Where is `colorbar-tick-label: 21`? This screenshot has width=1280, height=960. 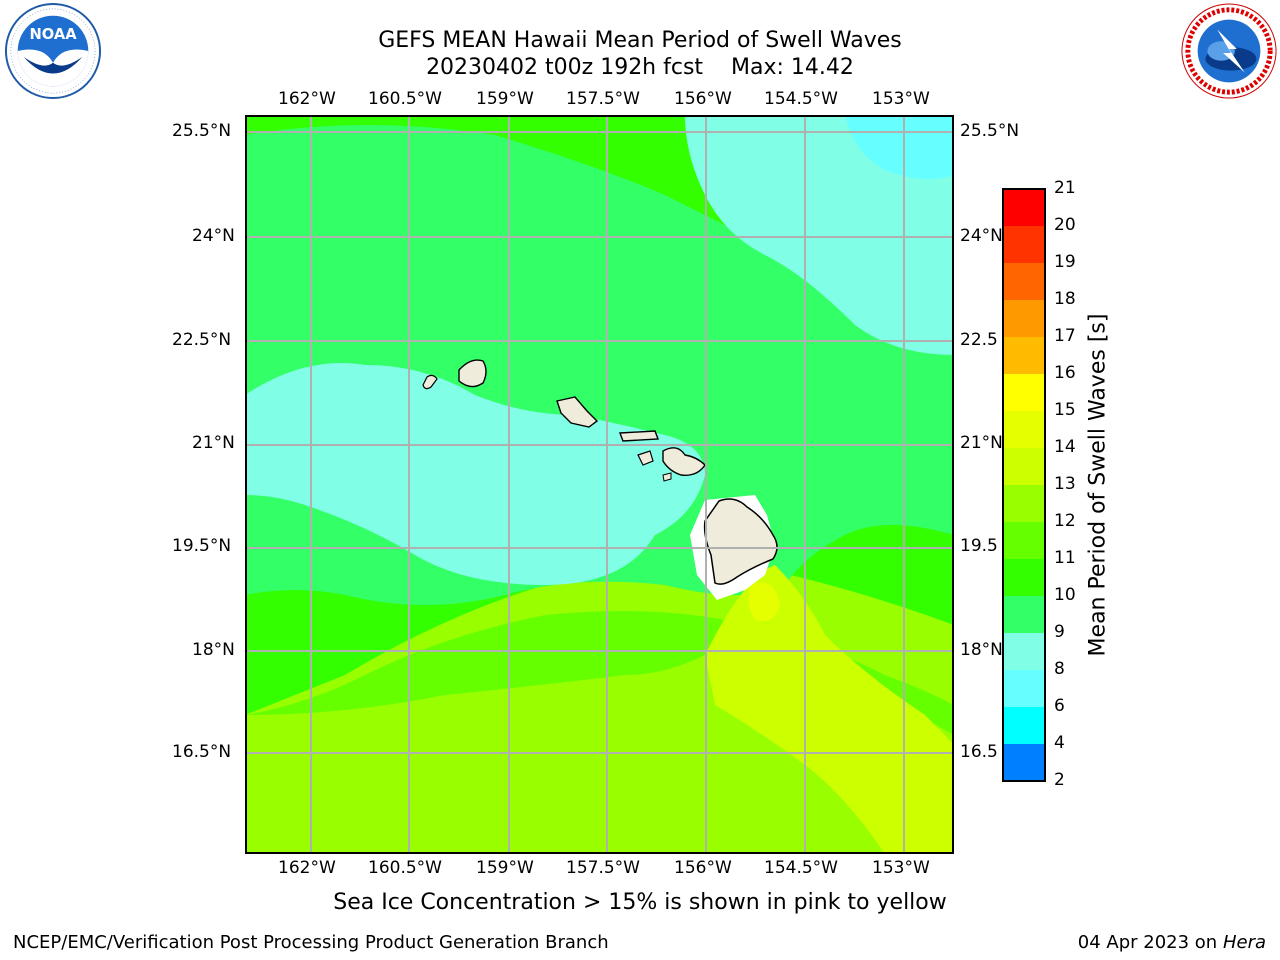 colorbar-tick-label: 21 is located at coordinates (1065, 188).